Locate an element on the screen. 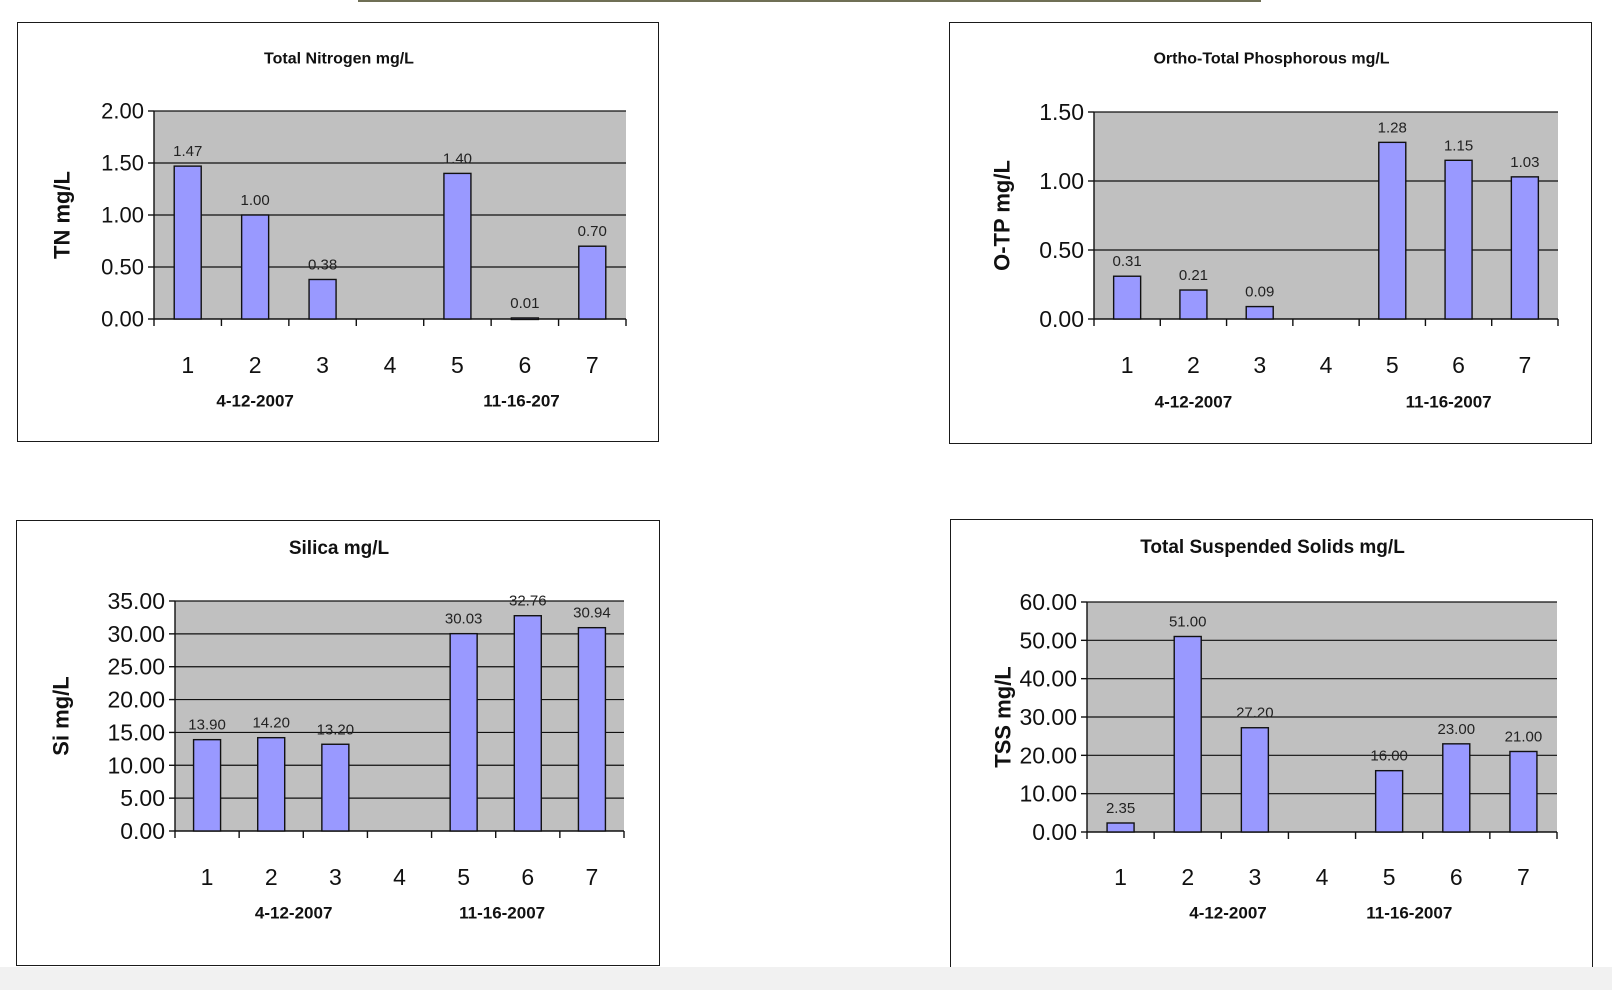  data-label-1: 13.90 is located at coordinates (207, 725).